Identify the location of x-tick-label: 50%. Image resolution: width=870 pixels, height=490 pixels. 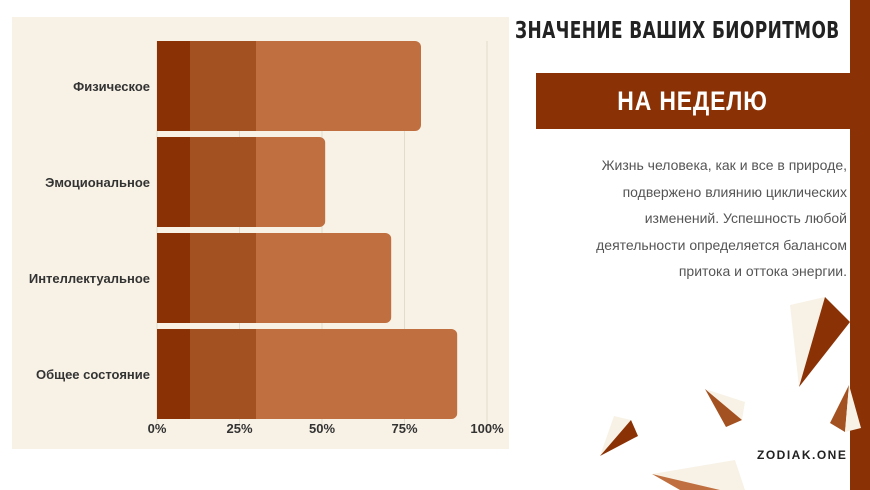
(322, 428).